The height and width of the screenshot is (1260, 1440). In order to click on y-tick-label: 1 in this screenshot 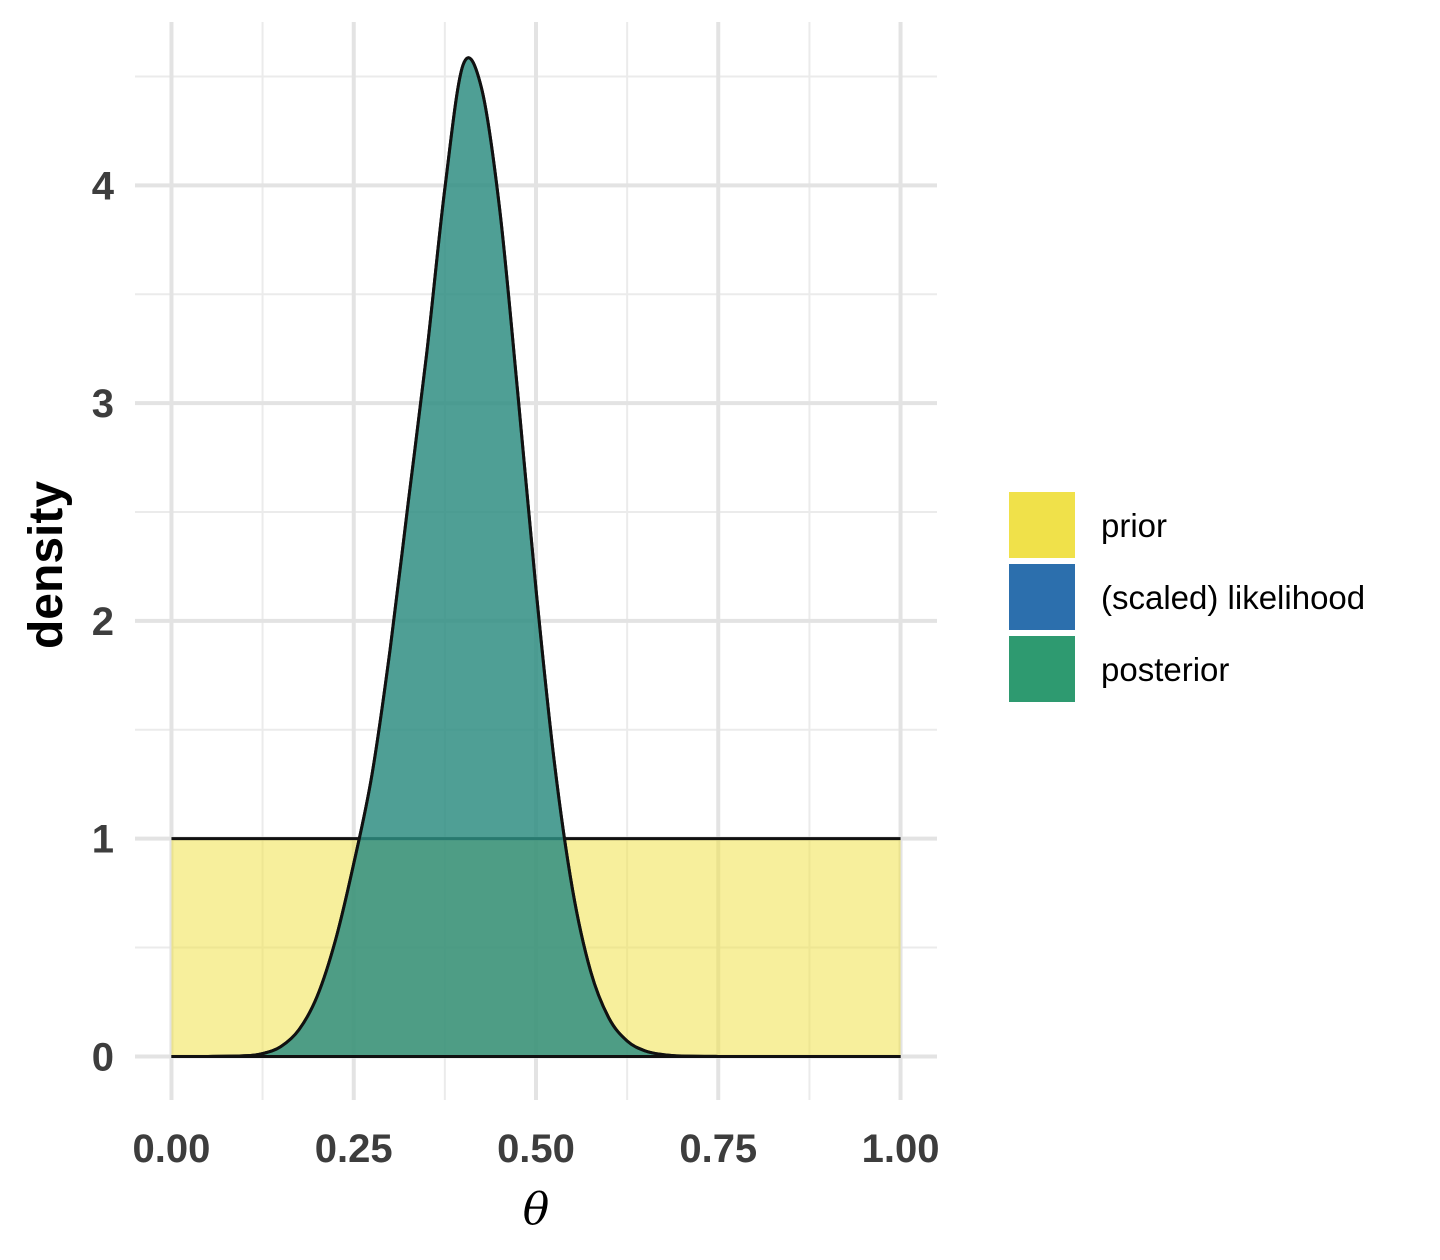, I will do `click(103, 840)`.